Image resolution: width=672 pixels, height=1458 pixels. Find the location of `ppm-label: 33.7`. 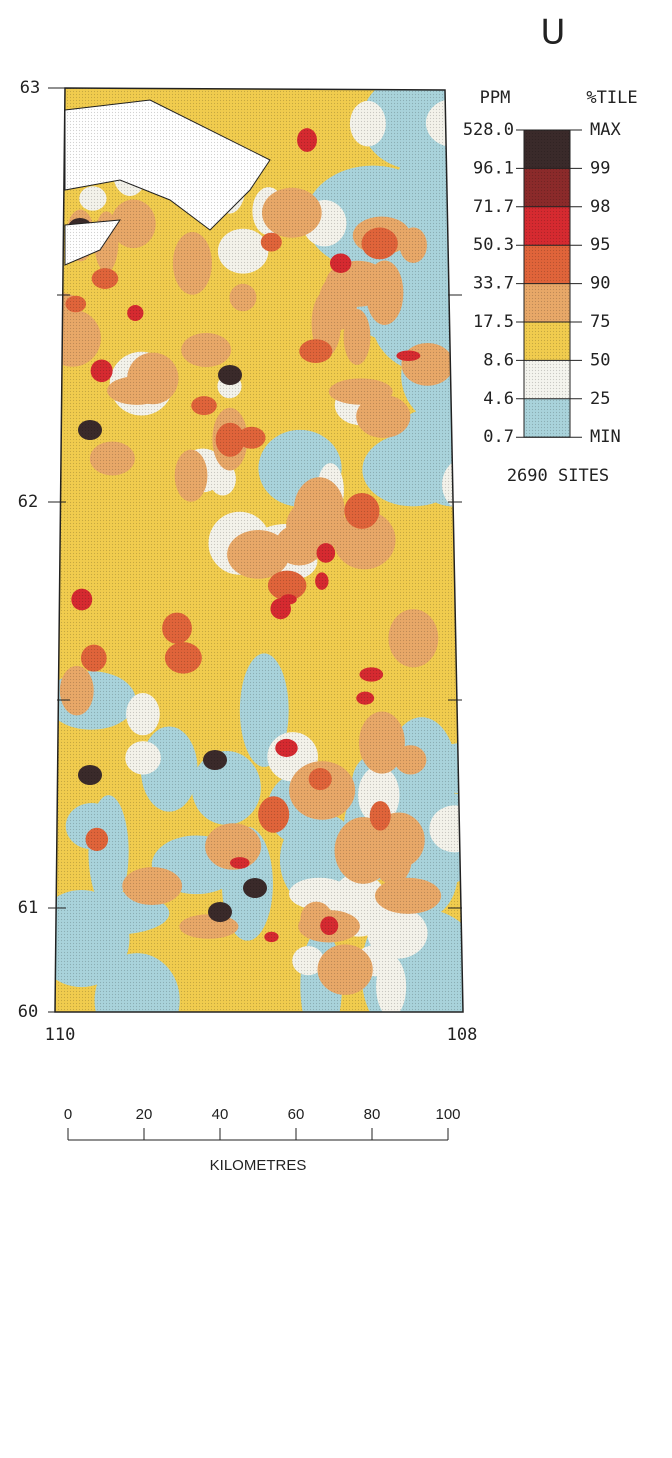

ppm-label: 33.7 is located at coordinates (493, 284).